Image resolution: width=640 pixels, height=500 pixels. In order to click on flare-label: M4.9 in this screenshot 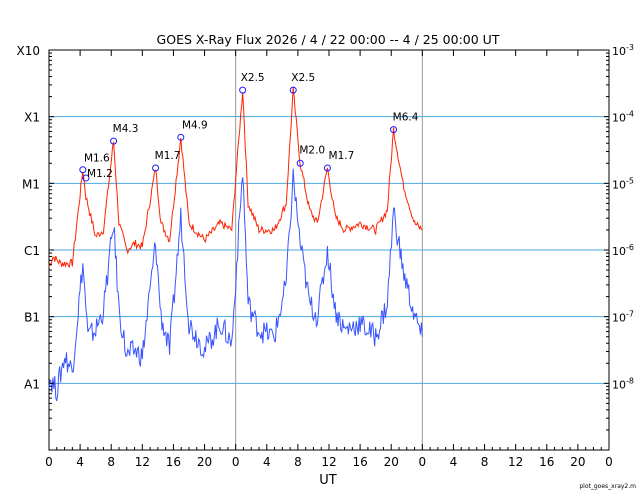, I will do `click(195, 125)`.